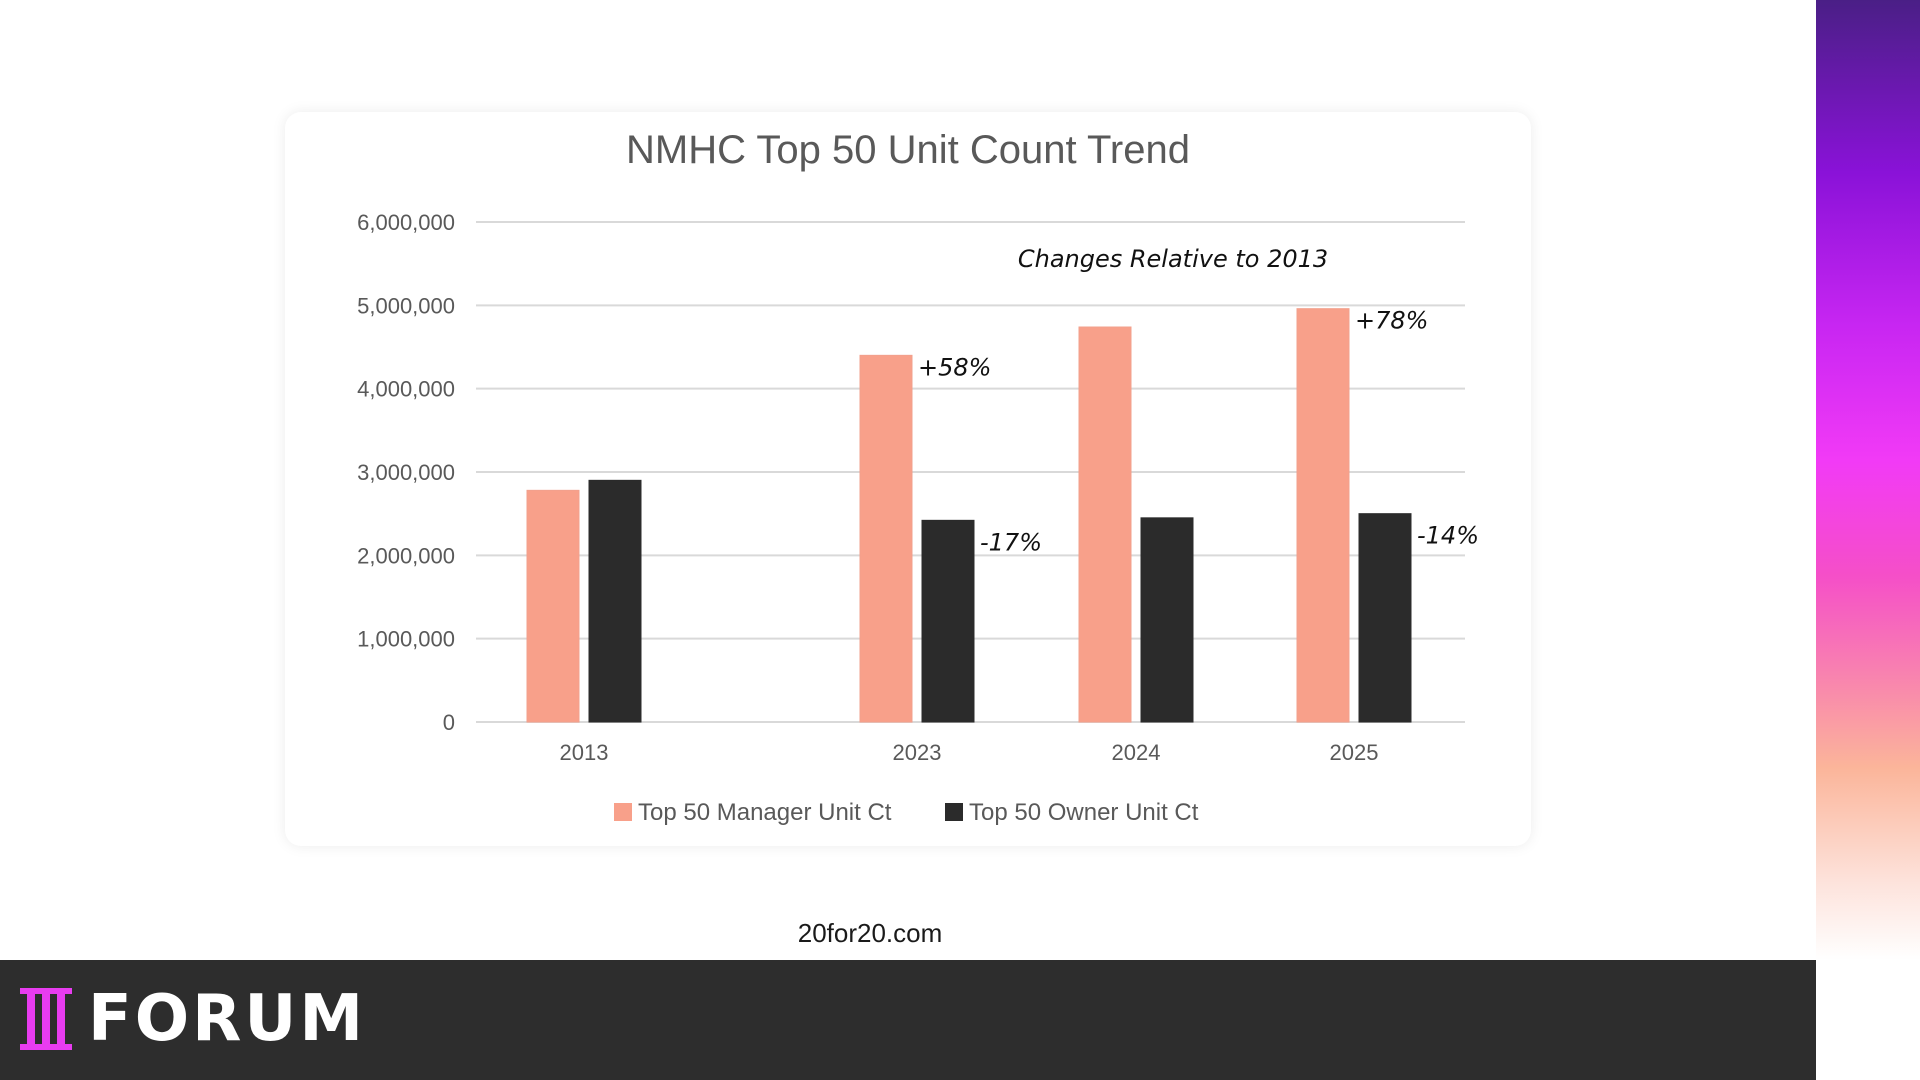  I want to click on data-label: +58%, so click(954, 367).